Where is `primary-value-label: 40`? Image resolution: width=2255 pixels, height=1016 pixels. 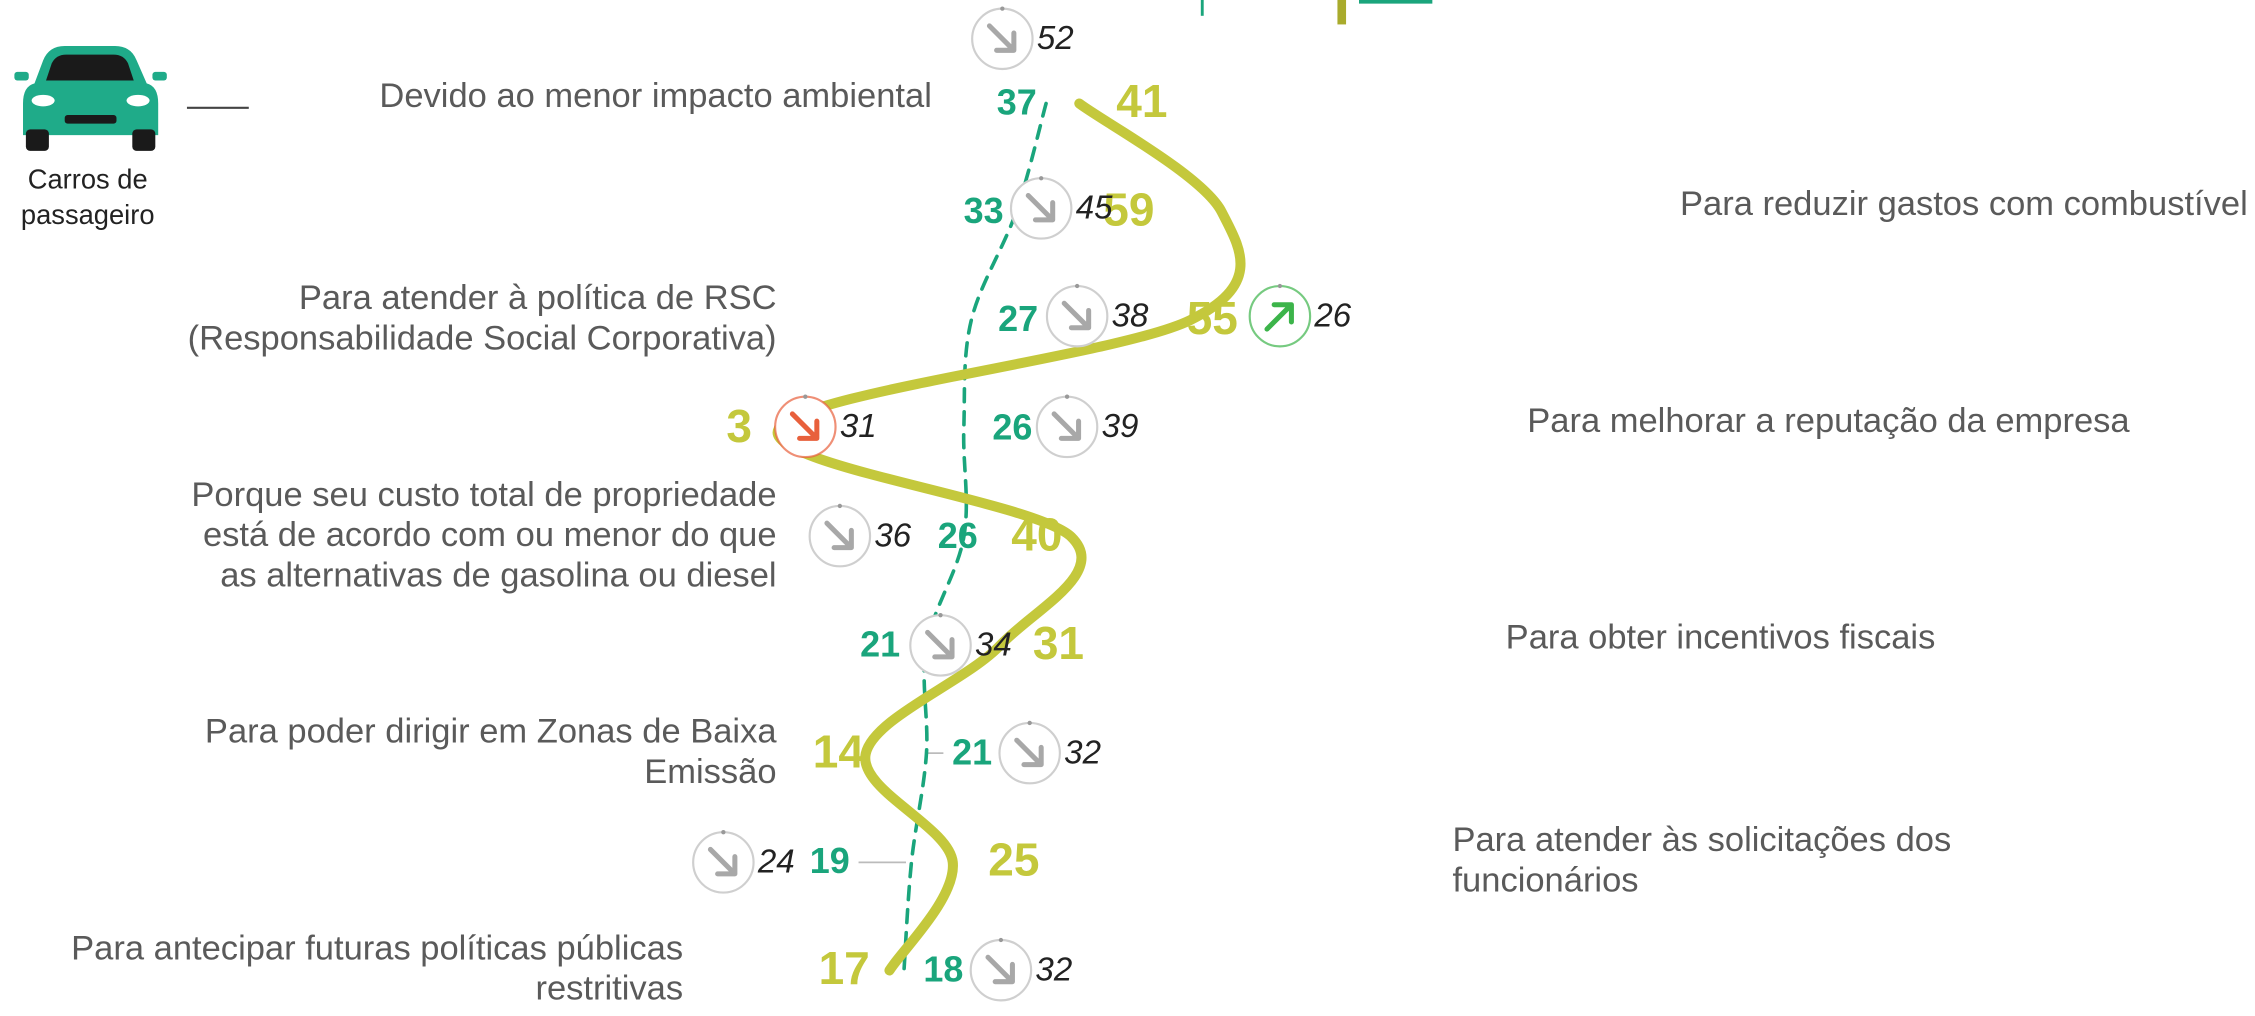
primary-value-label: 40 is located at coordinates (1036, 535).